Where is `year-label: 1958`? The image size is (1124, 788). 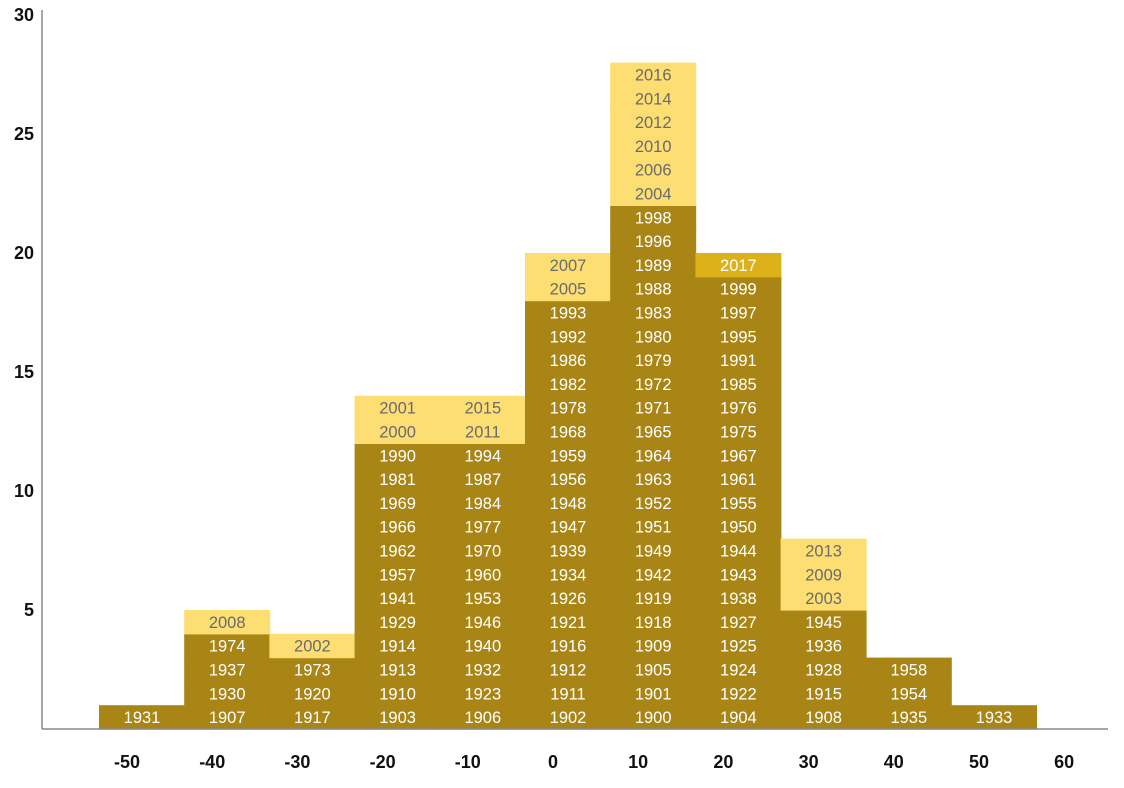 year-label: 1958 is located at coordinates (908, 671).